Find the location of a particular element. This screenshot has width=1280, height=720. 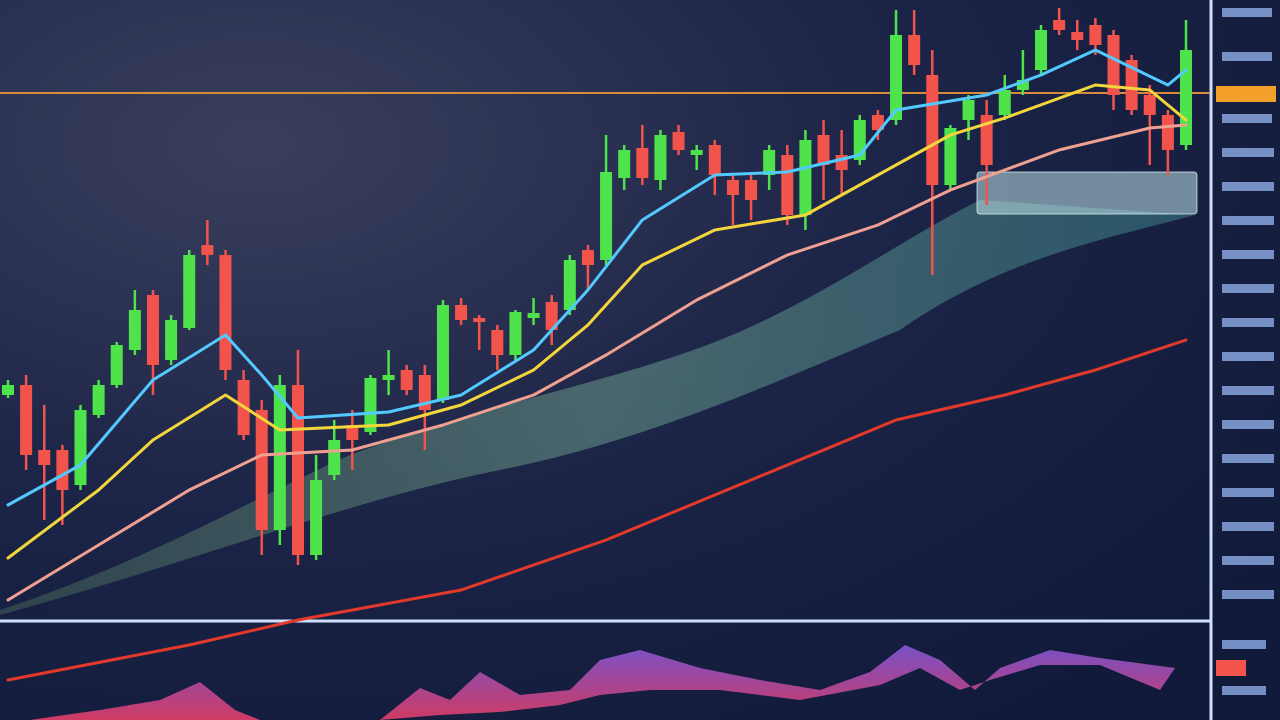

price-axis is located at coordinates (1246, 351).